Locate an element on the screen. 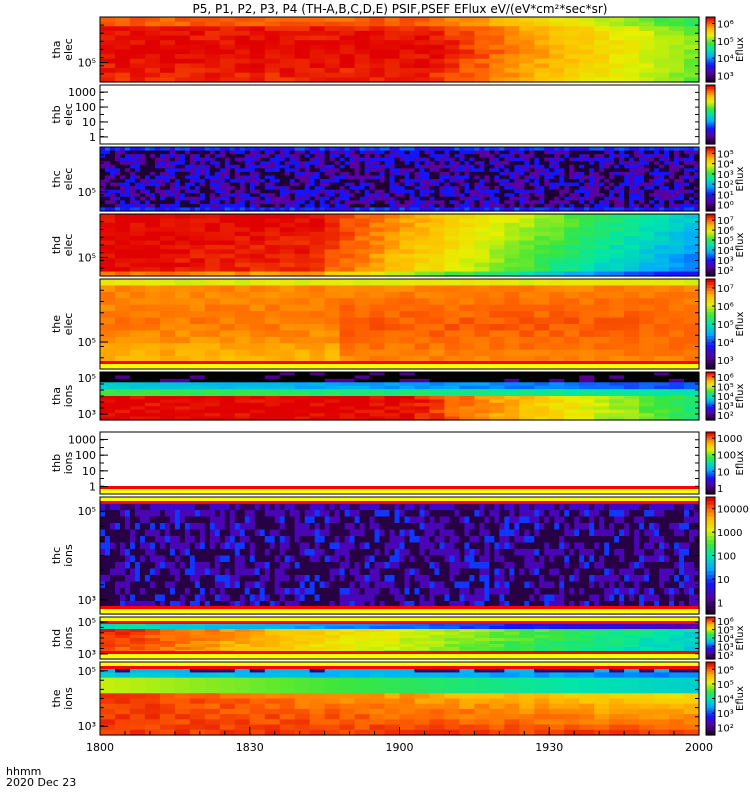  y-tick-label: 1 is located at coordinates (92, 487).